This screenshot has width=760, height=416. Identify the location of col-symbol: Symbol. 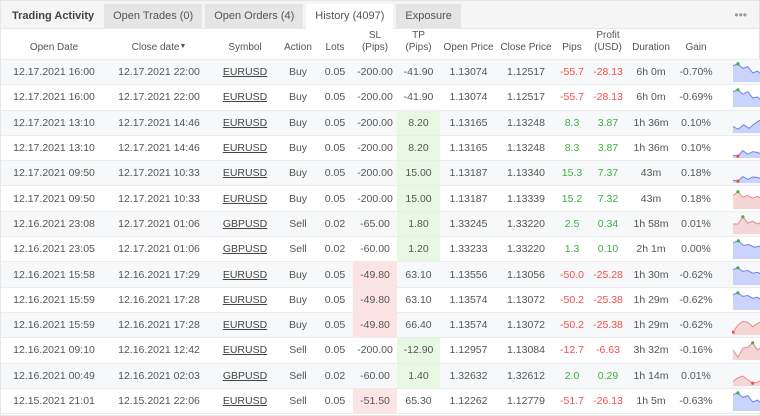
(245, 45).